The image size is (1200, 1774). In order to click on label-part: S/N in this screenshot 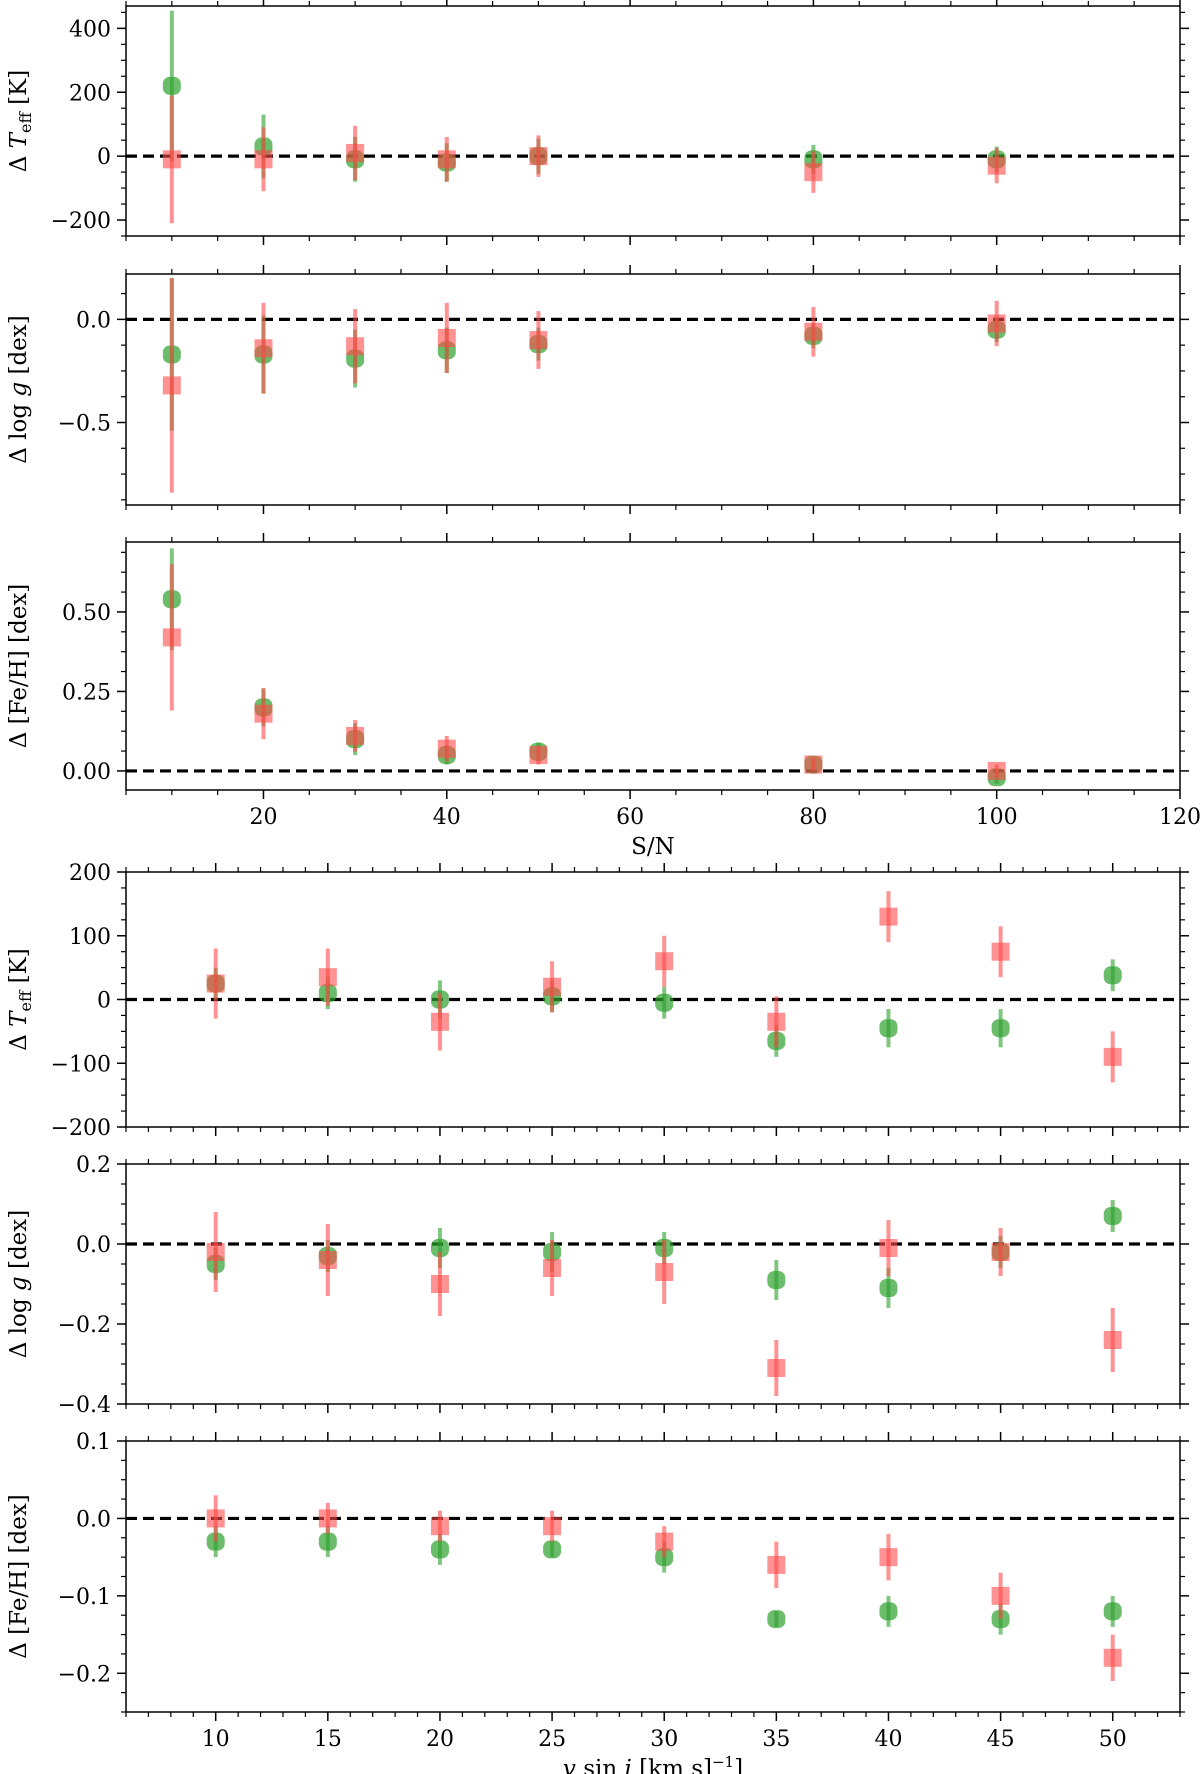, I will do `click(653, 847)`.